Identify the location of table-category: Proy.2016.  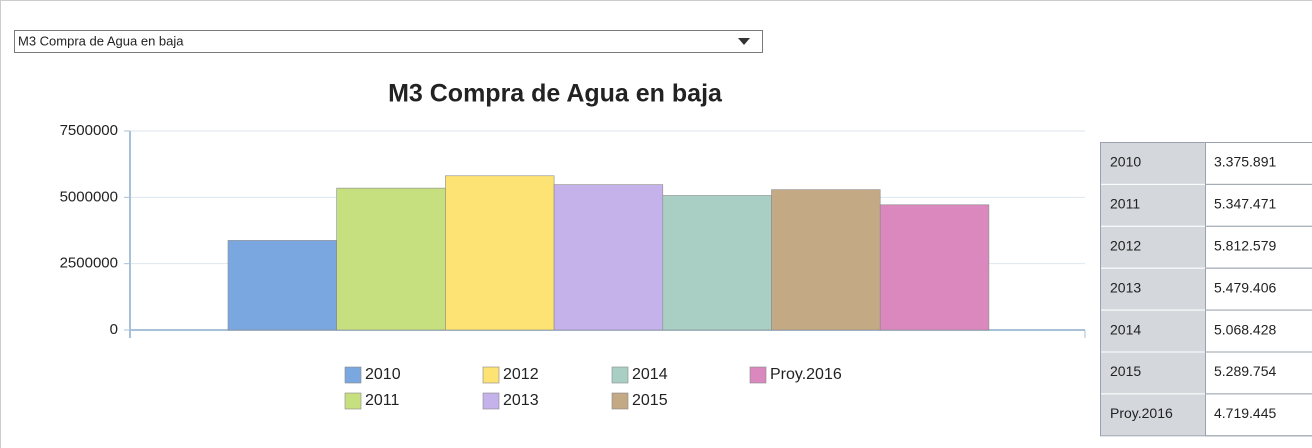
(1141, 413).